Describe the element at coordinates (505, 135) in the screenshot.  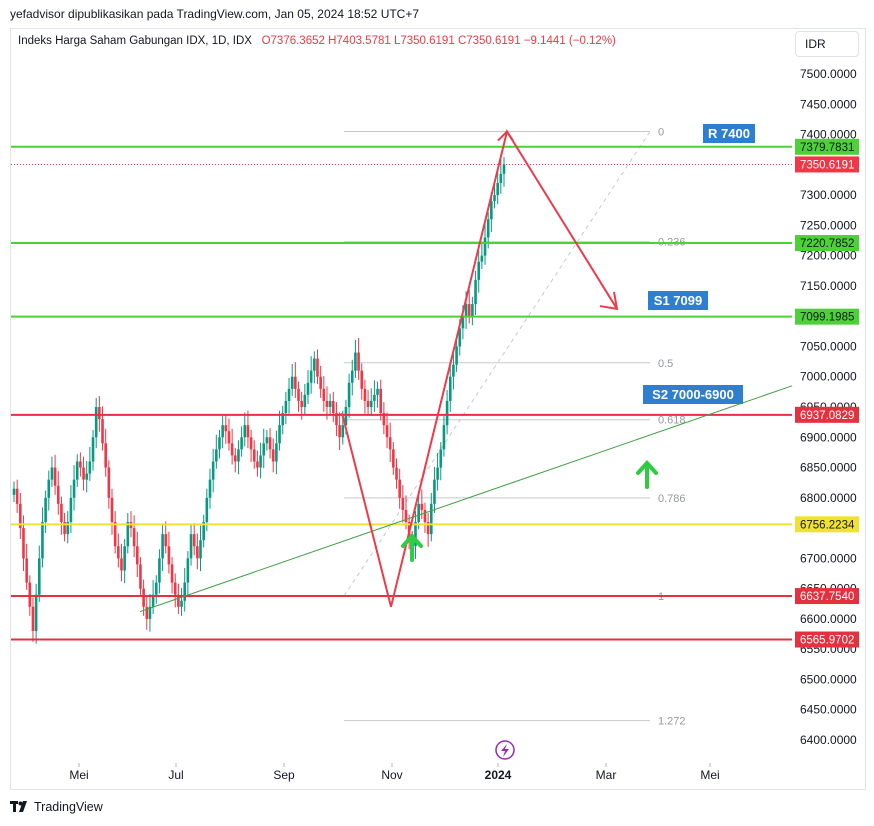
I see `peak-marker-icon` at that location.